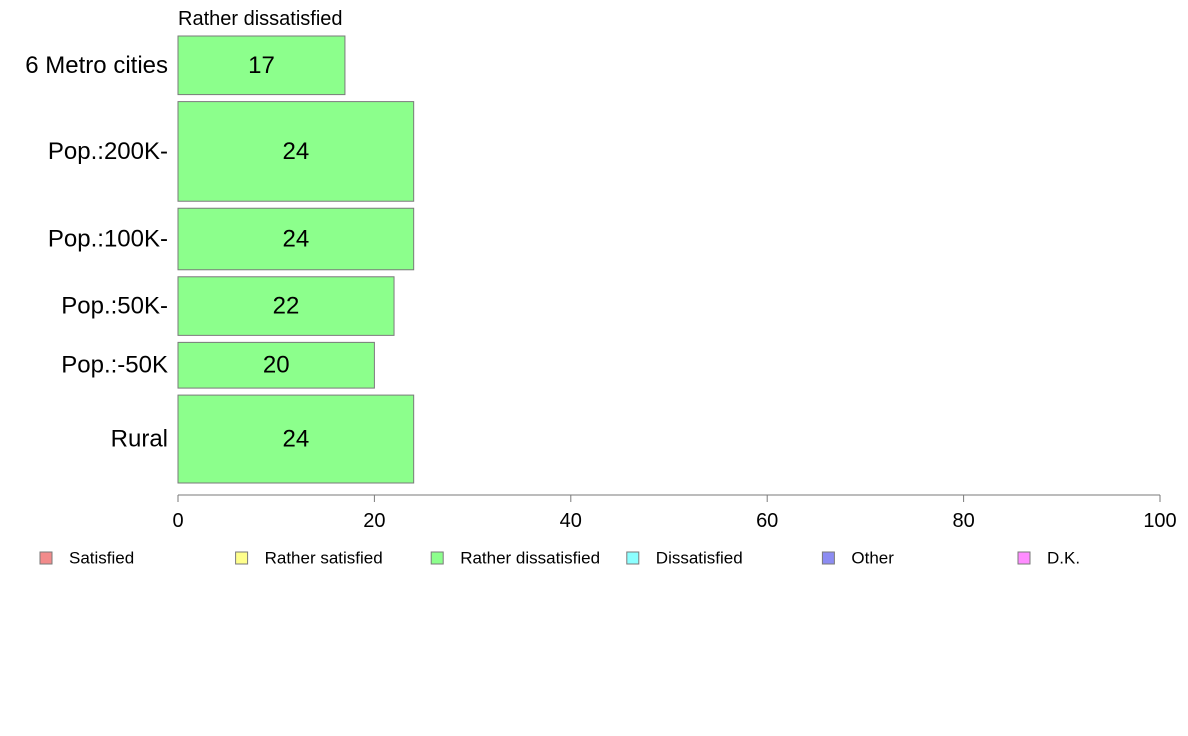 The image size is (1188, 736). I want to click on x-tick-label-2: 40, so click(571, 521).